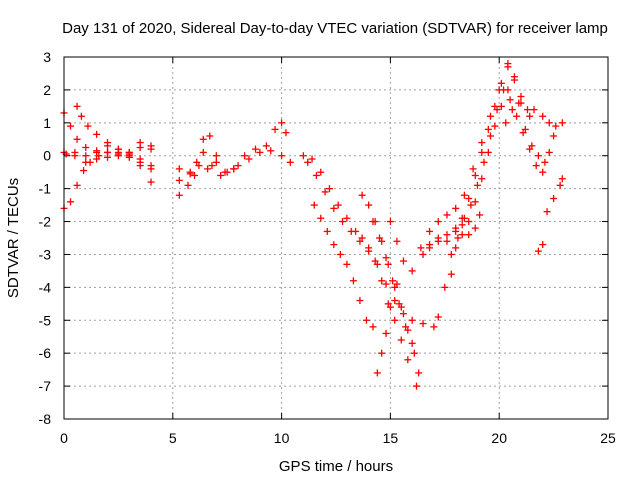 The width and height of the screenshot is (640, 480). Describe the element at coordinates (45, 189) in the screenshot. I see `y-tick-label: -1` at that location.